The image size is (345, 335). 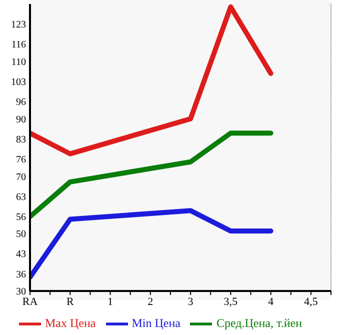 What do you see at coordinates (191, 302) in the screenshot?
I see `x-tick-label: 3` at bounding box center [191, 302].